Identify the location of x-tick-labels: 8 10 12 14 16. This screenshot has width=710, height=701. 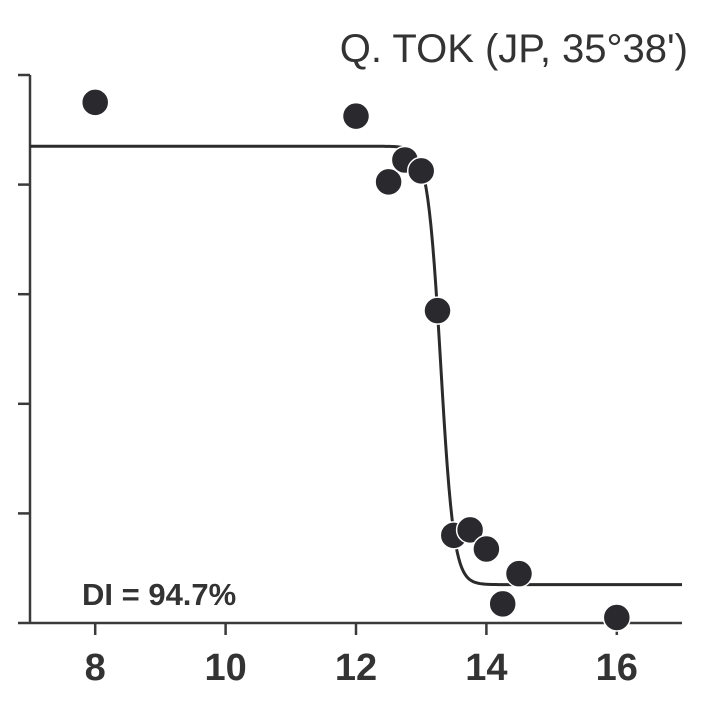
(361, 668).